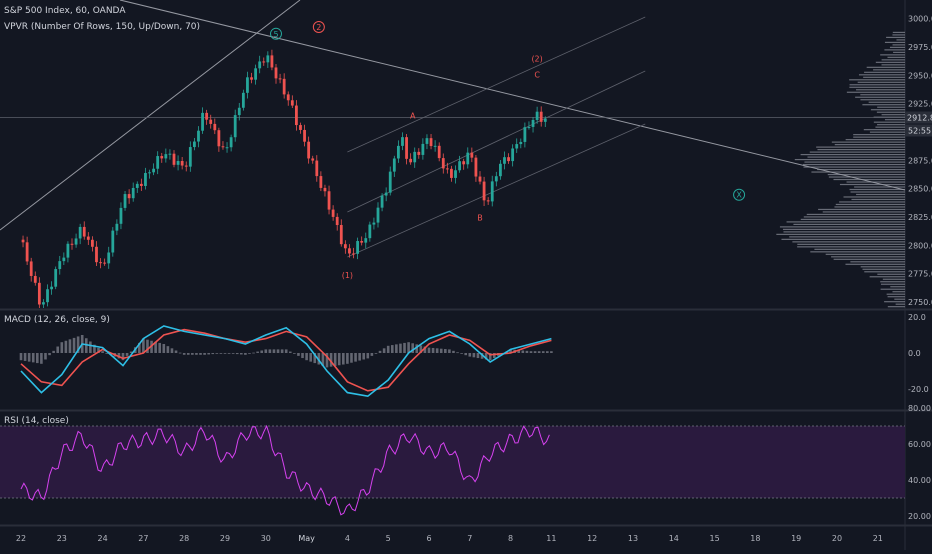 The image size is (932, 554). What do you see at coordinates (469, 538) in the screenshot?
I see `time-tick-label: 7` at bounding box center [469, 538].